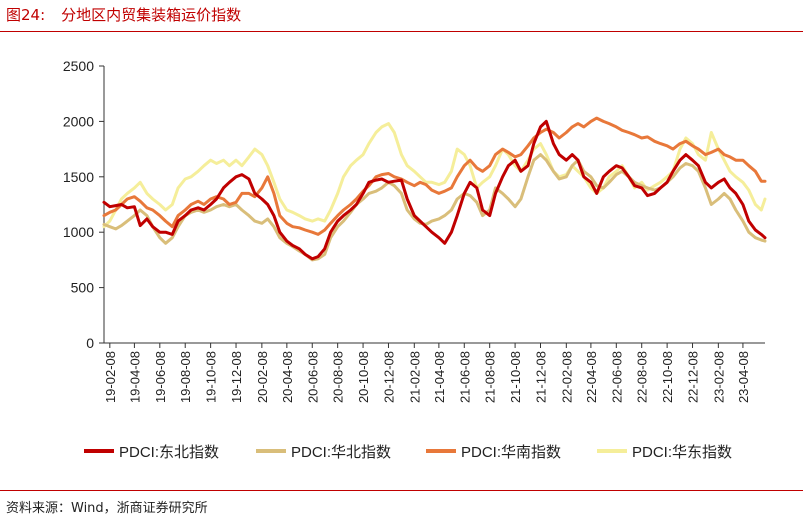  Describe the element at coordinates (693, 377) in the screenshot. I see `x-tick-label: 22-12-08` at that location.